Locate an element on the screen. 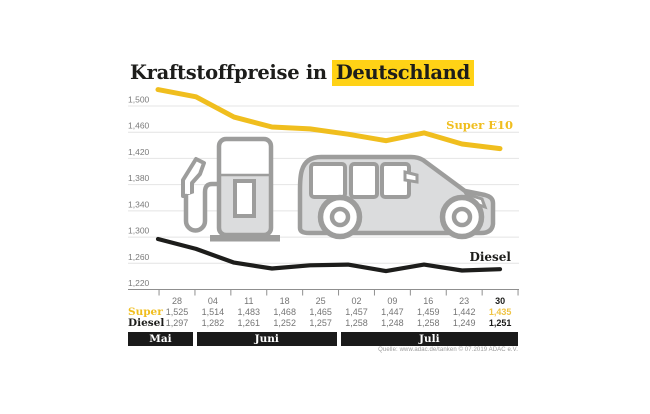 The height and width of the screenshot is (414, 650). y-axis-label: 1,340 is located at coordinates (139, 204).